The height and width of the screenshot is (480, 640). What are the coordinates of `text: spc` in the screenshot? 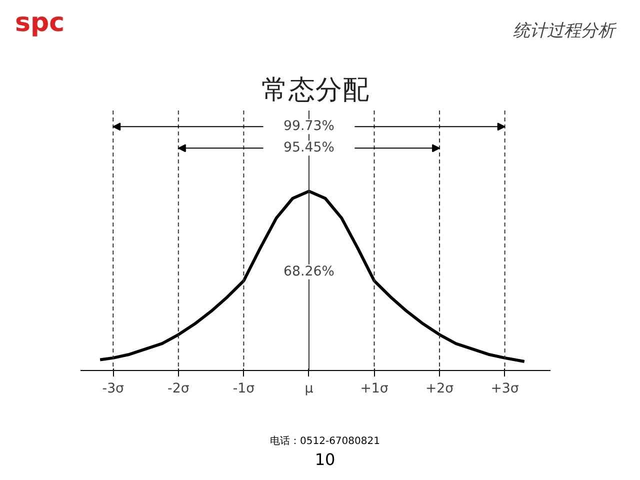 It's located at (39, 23).